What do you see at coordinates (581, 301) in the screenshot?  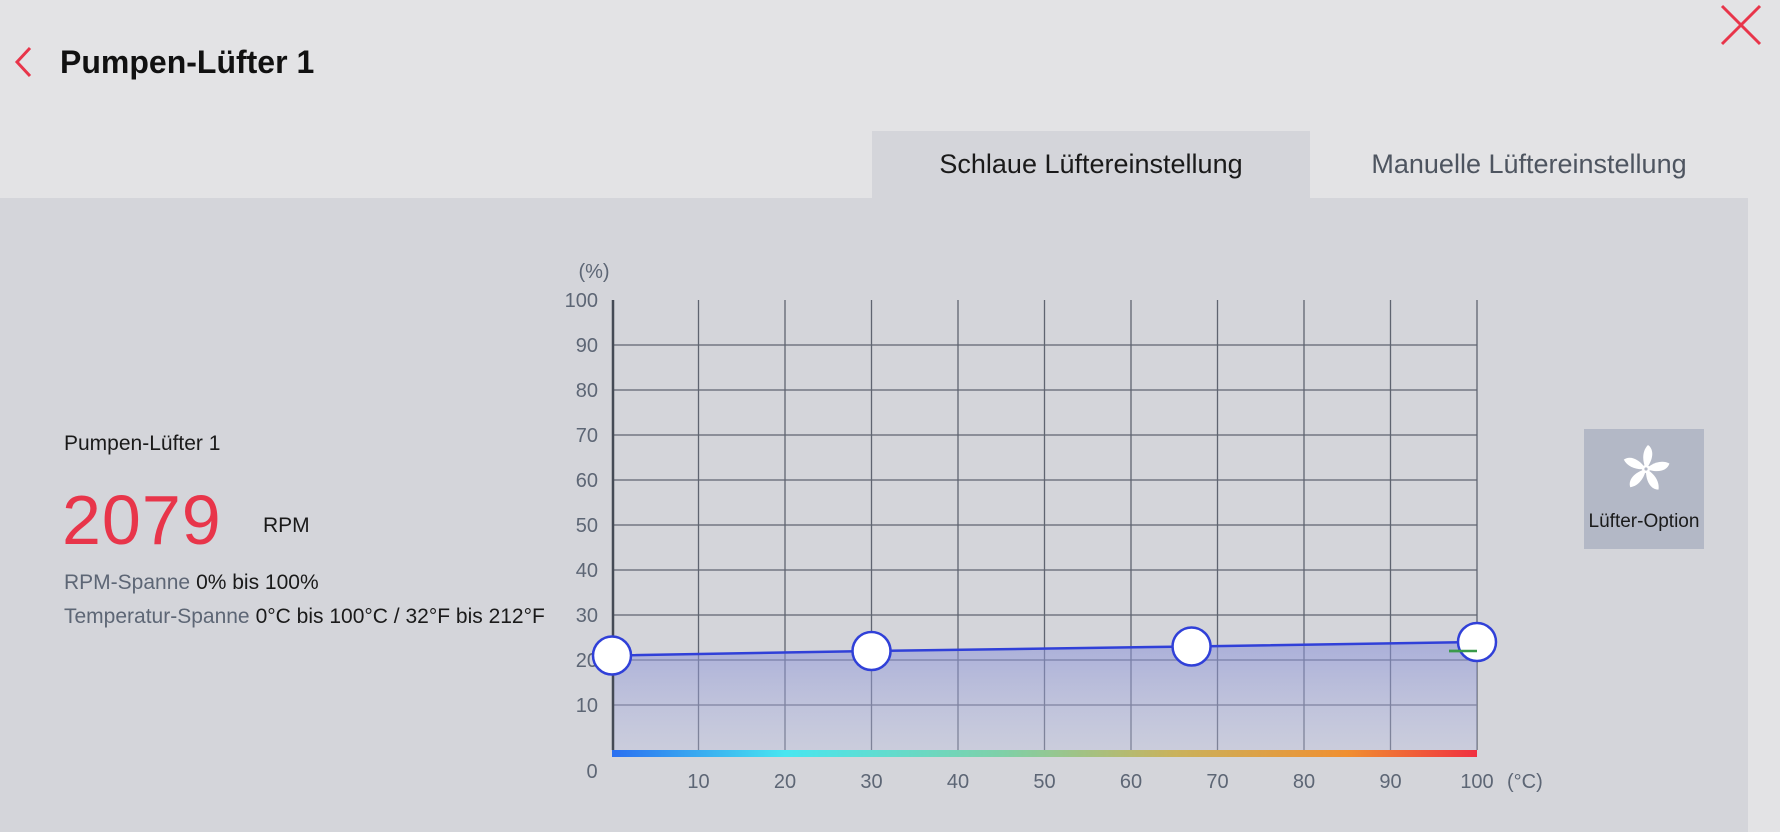 I see `y-tick-label: 100` at bounding box center [581, 301].